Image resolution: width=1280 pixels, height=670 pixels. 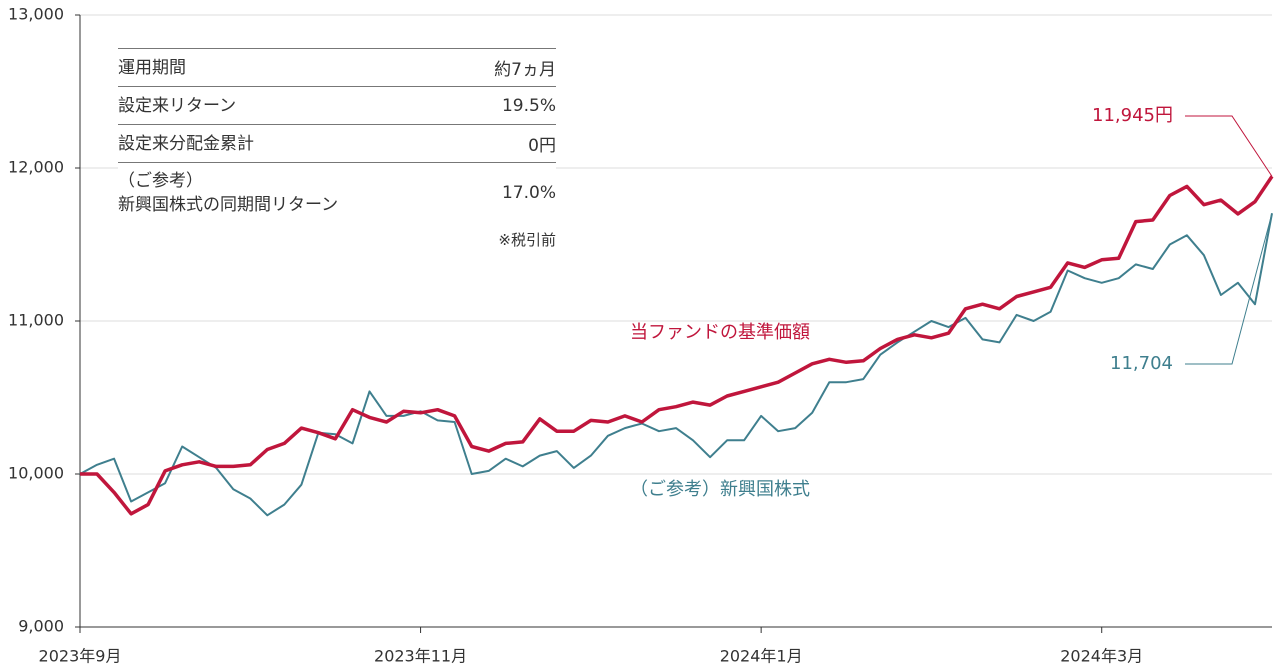 I want to click on x-tick-label: 2023年11月, so click(x=420, y=656).